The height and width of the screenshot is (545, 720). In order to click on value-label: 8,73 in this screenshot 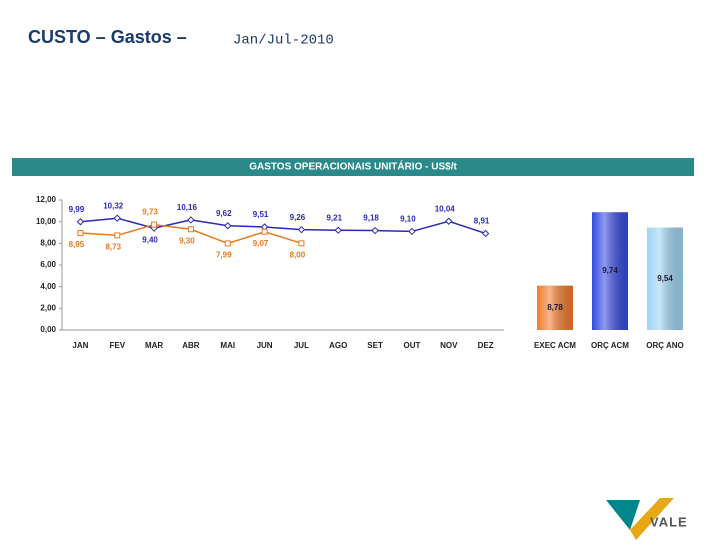, I will do `click(113, 247)`.